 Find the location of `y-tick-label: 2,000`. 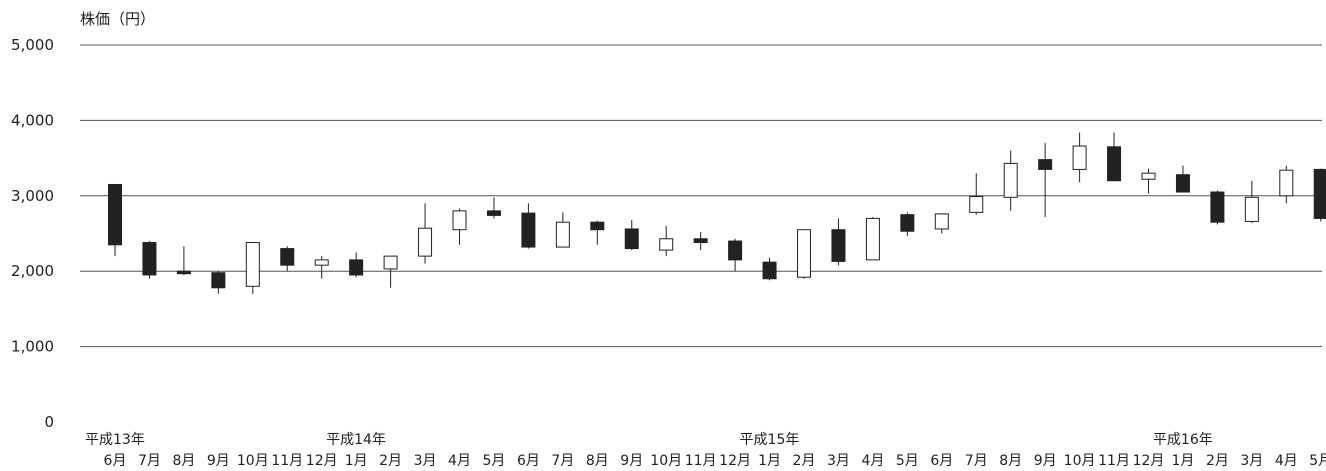

y-tick-label: 2,000 is located at coordinates (32, 271).